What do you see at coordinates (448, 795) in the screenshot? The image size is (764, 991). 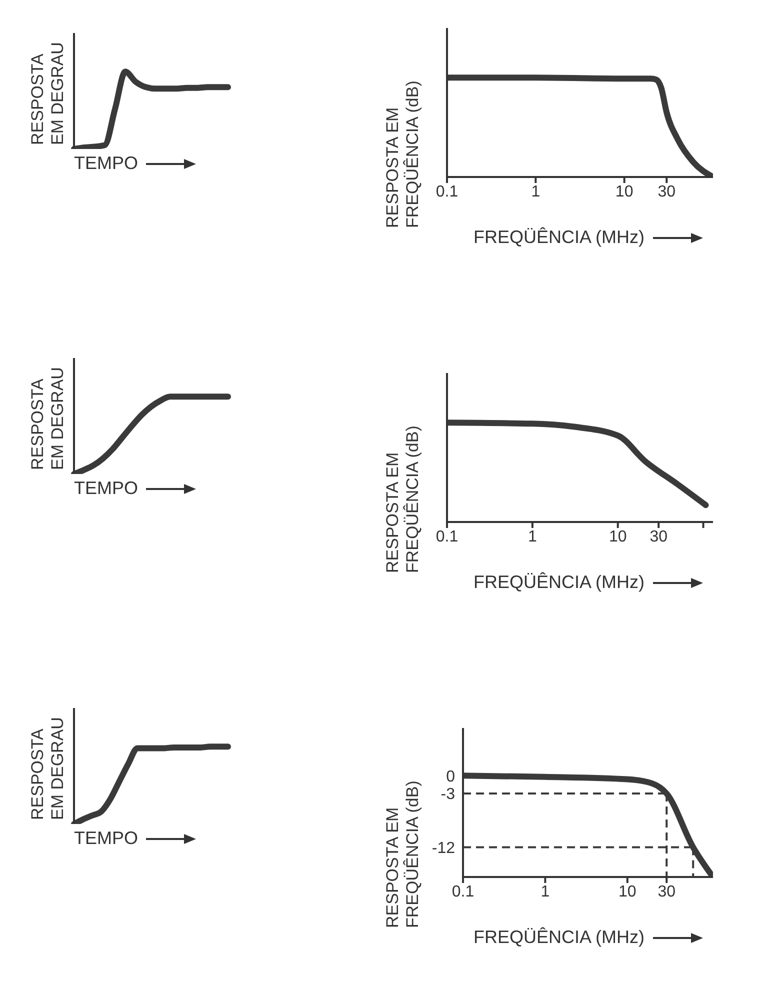 I see `y-tick-label: -3` at bounding box center [448, 795].